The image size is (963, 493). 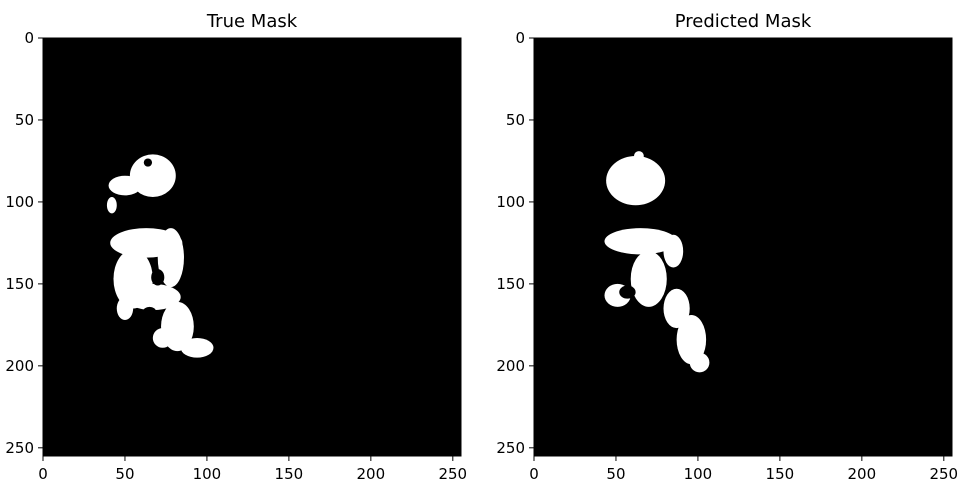 I want to click on true-mask-y-tick-label: 50, so click(x=24, y=120).